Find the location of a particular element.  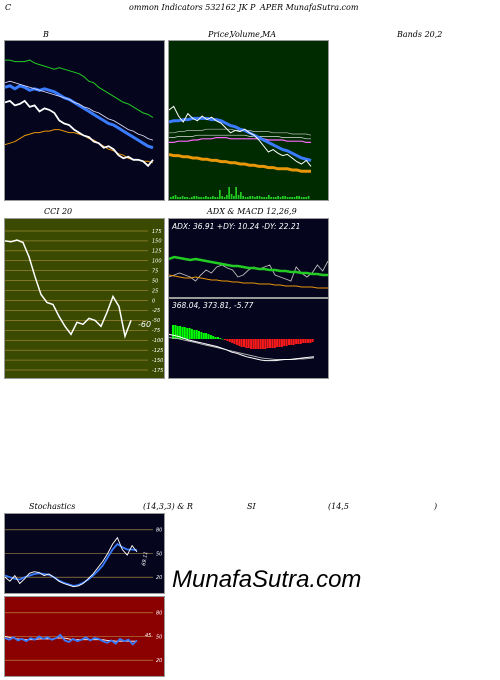

rsi-tick-label: 20 is located at coordinates (159, 661).